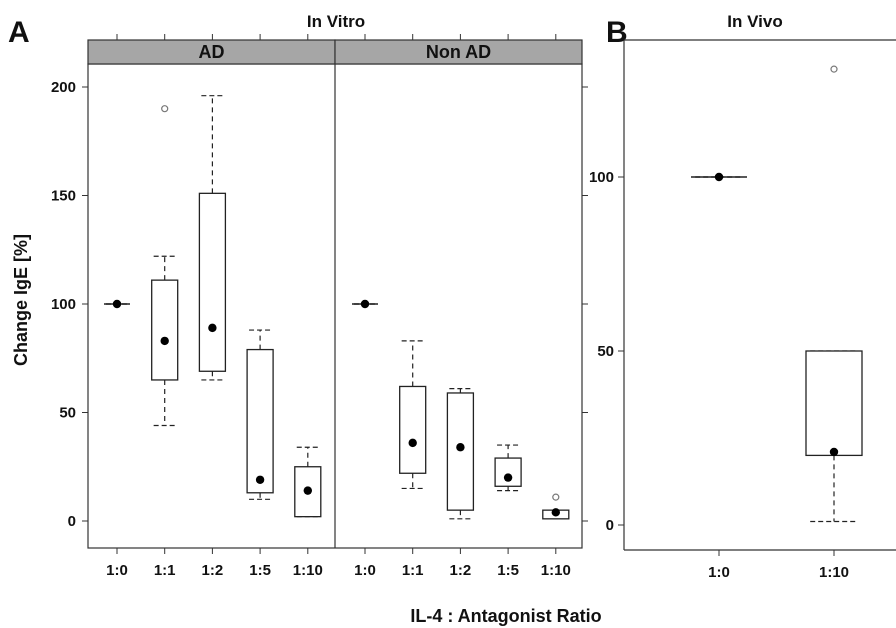 This screenshot has width=896, height=628. What do you see at coordinates (834, 403) in the screenshot?
I see `in-vivo-box-1-box` at bounding box center [834, 403].